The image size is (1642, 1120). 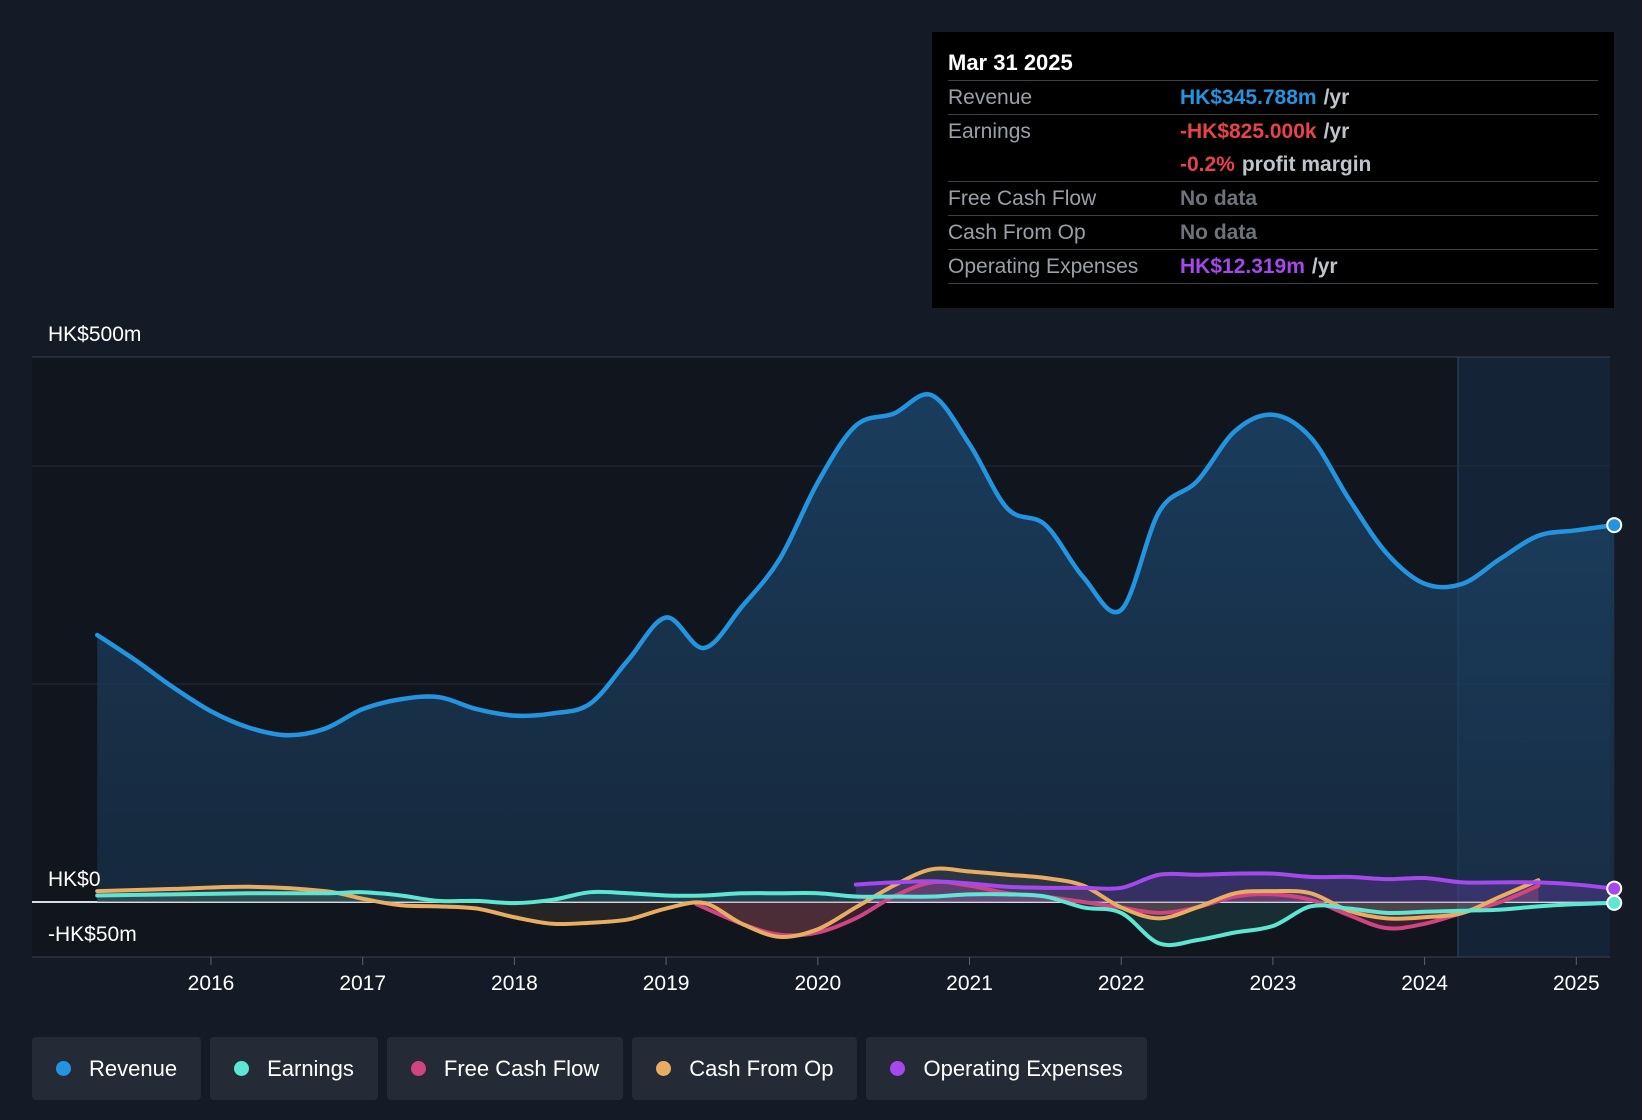 What do you see at coordinates (1023, 1068) in the screenshot?
I see `legend-label: Operating Expenses` at bounding box center [1023, 1068].